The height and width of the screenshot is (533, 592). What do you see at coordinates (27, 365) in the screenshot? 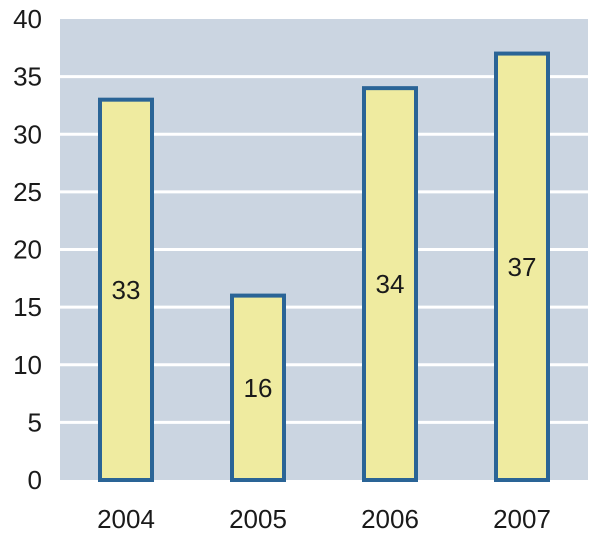
I see `y-tick-label: 10` at bounding box center [27, 365].